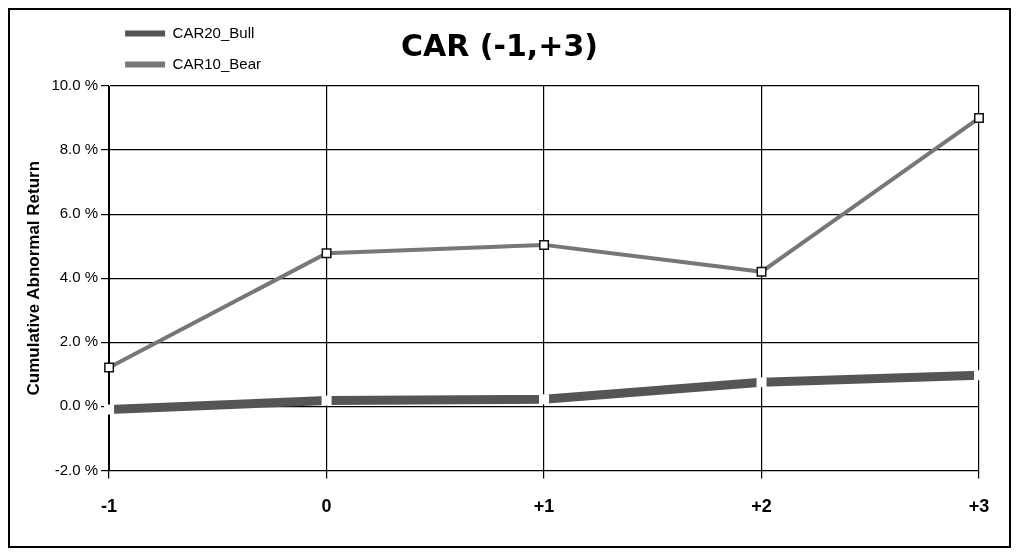 This screenshot has width=1019, height=556. Describe the element at coordinates (75, 85) in the screenshot. I see `y-tick-label: 10.0 %` at that location.